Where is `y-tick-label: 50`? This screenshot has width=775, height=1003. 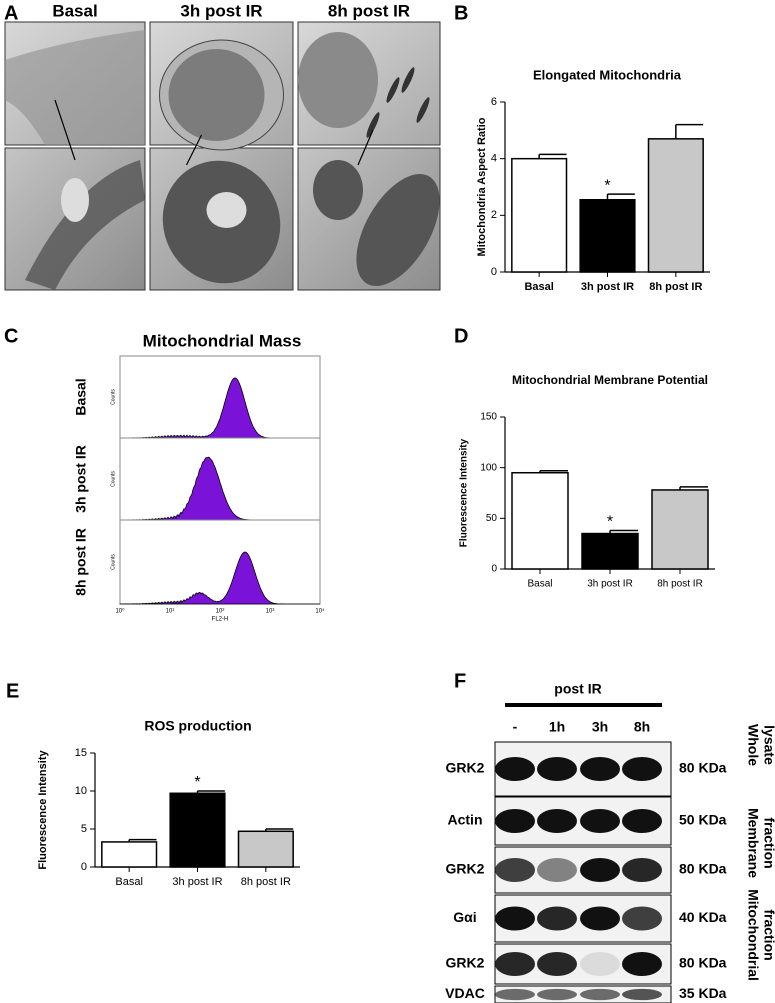
y-tick-label: 50 is located at coordinates (492, 518).